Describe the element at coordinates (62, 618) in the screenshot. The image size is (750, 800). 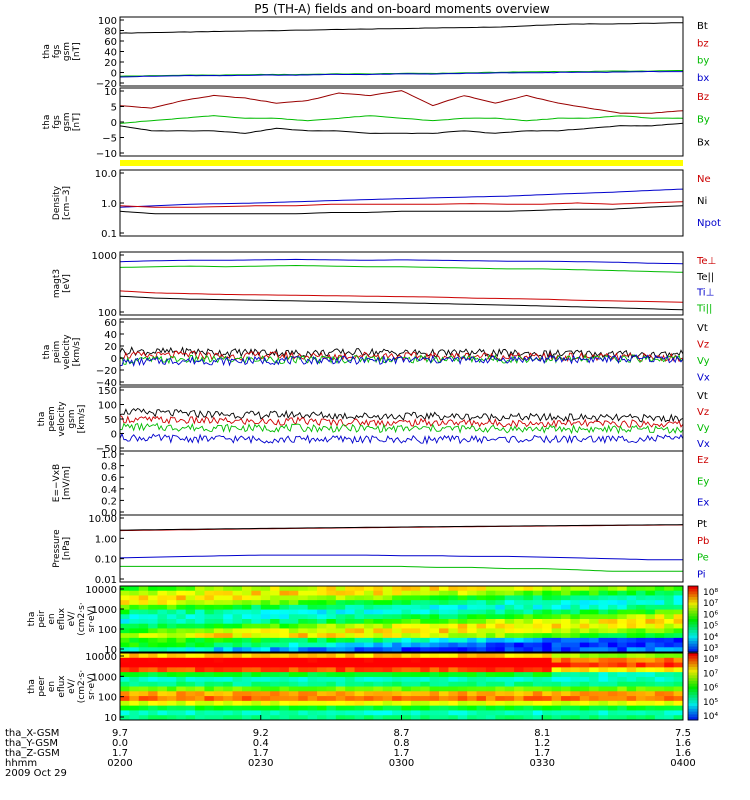
I see `y-axis-label: tha peir en eflux eV/(cm2·s· sr·eV)` at that location.